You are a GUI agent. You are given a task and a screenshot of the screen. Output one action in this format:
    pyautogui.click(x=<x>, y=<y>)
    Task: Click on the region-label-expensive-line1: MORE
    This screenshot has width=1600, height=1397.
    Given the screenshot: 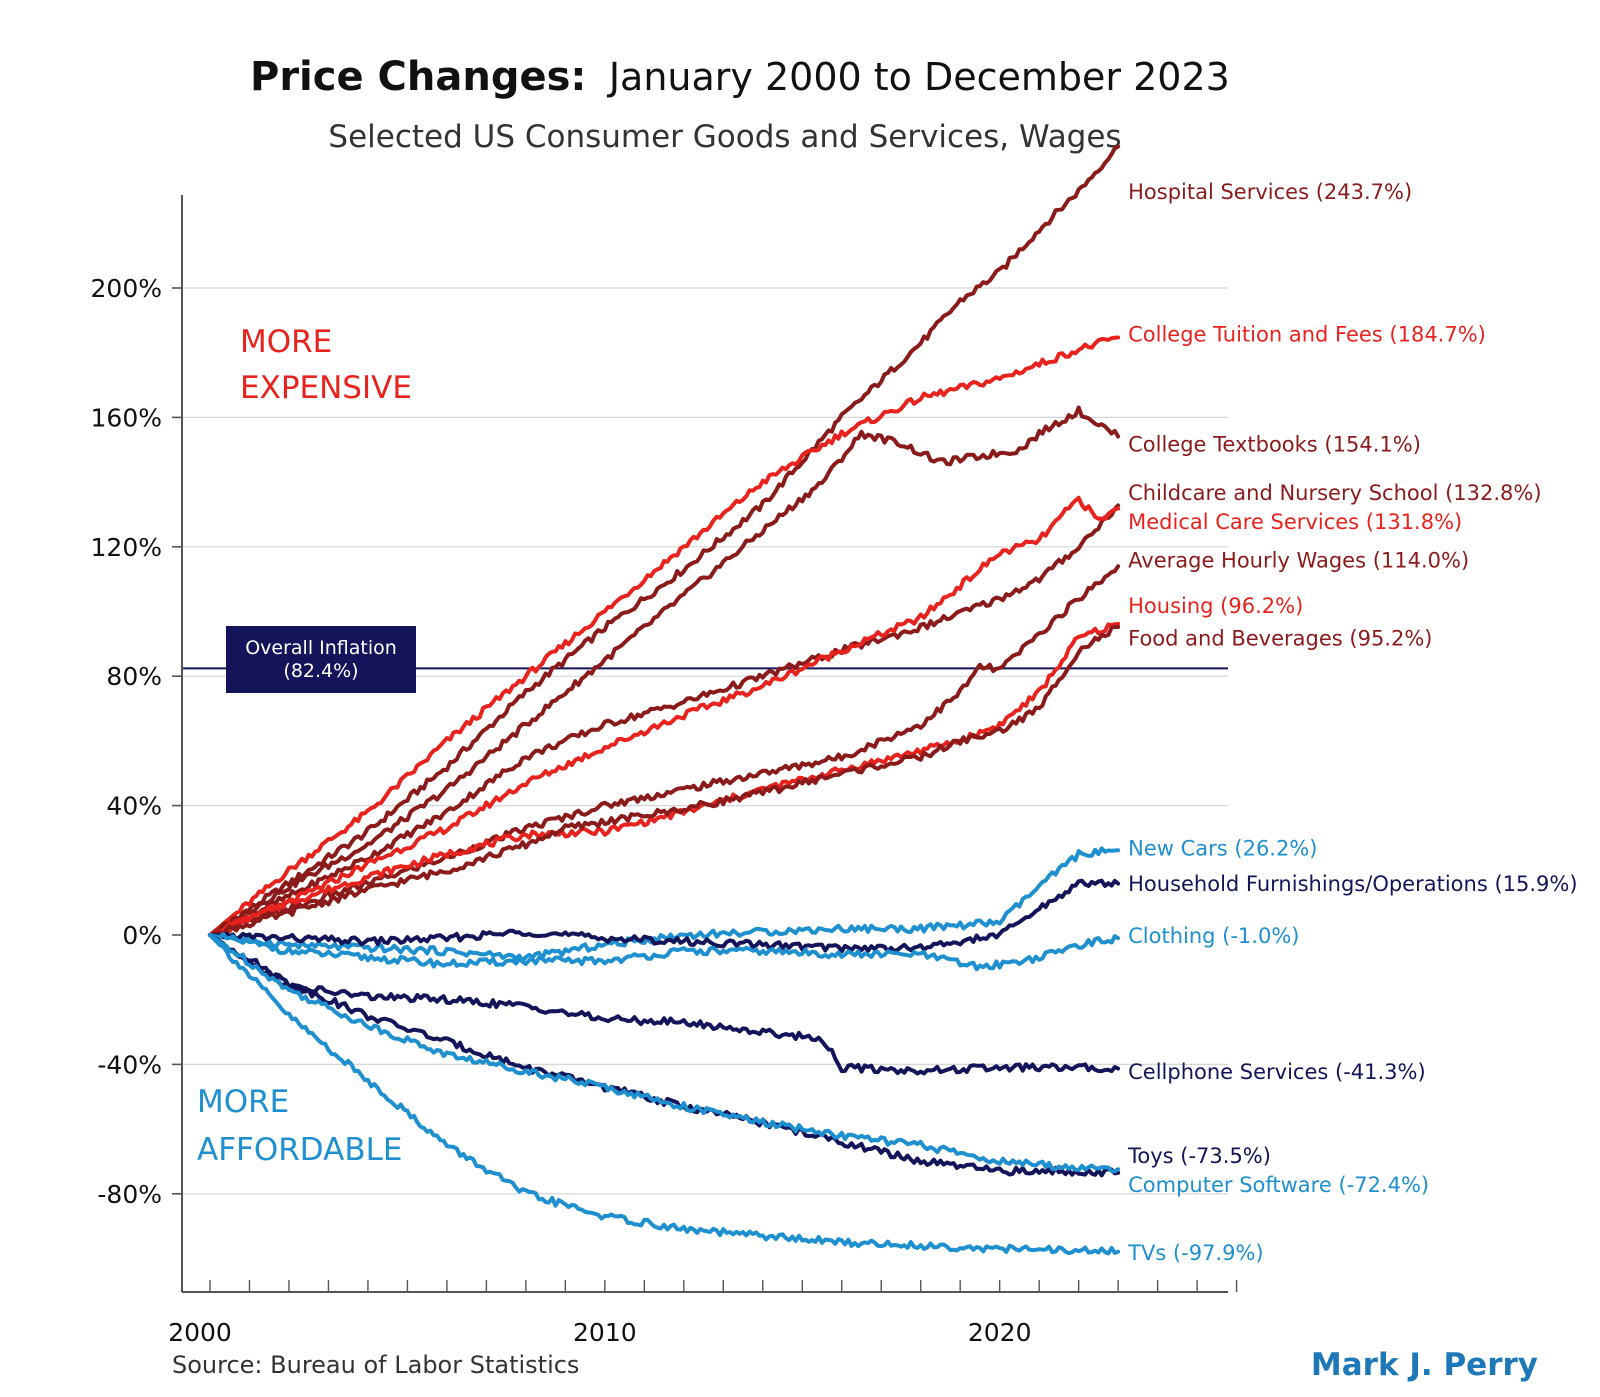 What is the action you would take?
    pyautogui.click(x=286, y=342)
    